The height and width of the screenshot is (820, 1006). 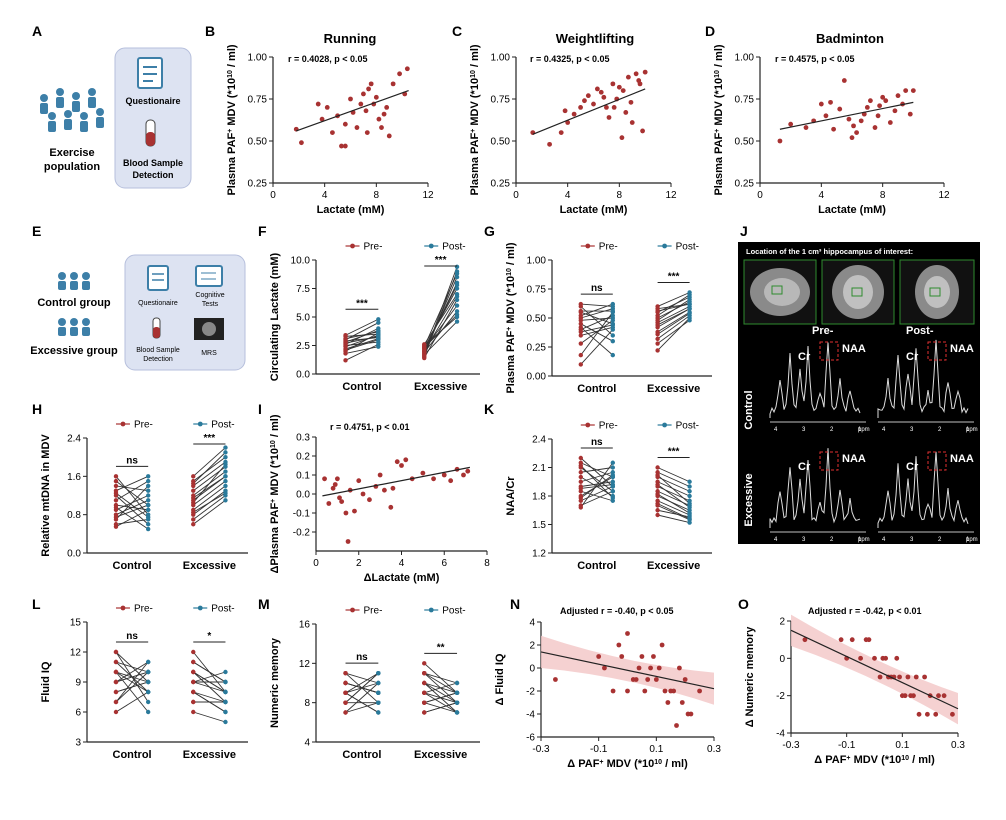 I want to click on panel-label-a: A, so click(x=37, y=31).